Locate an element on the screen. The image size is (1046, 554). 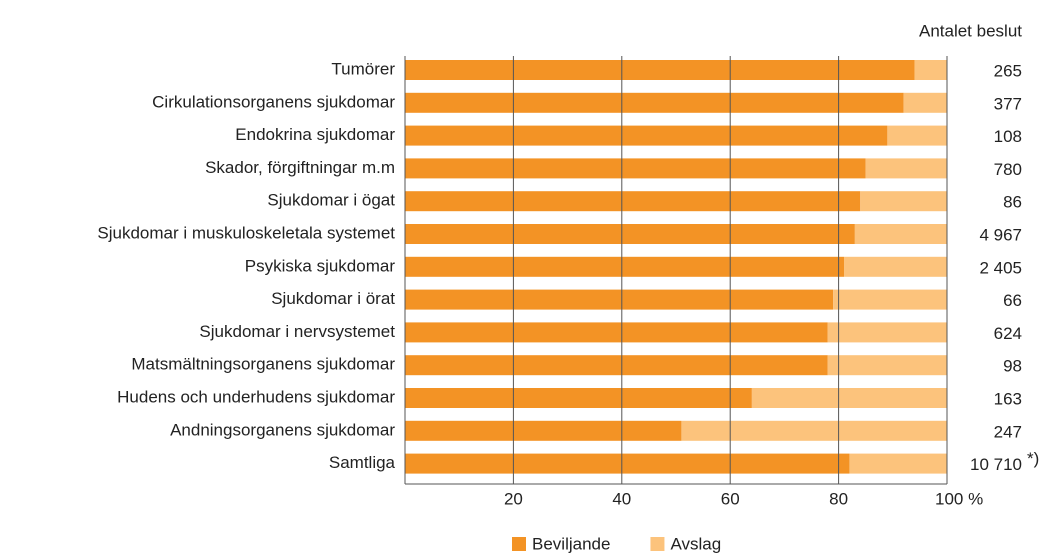
x-tick-label: 40 is located at coordinates (621, 498).